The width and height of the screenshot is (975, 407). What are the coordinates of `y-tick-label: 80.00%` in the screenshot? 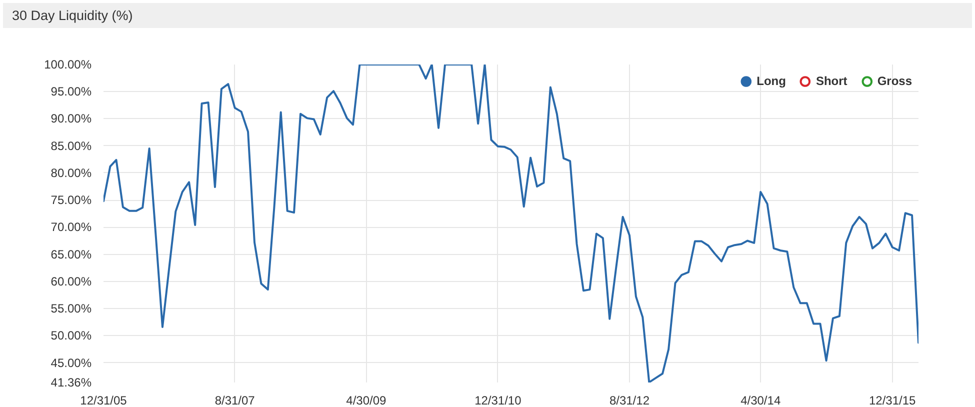 It's located at (71, 173).